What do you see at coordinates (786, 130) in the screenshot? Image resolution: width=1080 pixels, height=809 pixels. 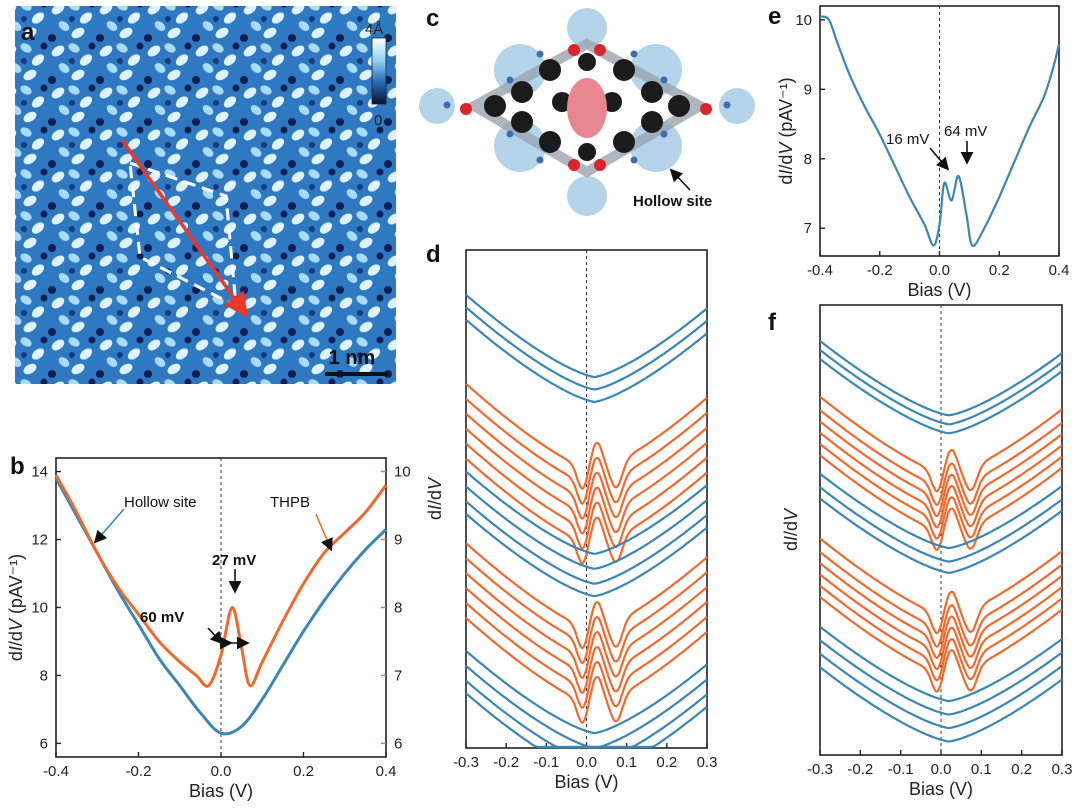 I see `chart-e-ylabel: dI/dV (pAV⁻¹)` at bounding box center [786, 130].